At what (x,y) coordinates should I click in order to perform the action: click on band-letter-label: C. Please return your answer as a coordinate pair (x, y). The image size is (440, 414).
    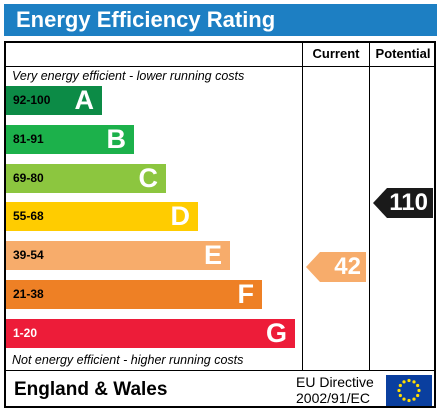
    Looking at the image, I should click on (148, 178).